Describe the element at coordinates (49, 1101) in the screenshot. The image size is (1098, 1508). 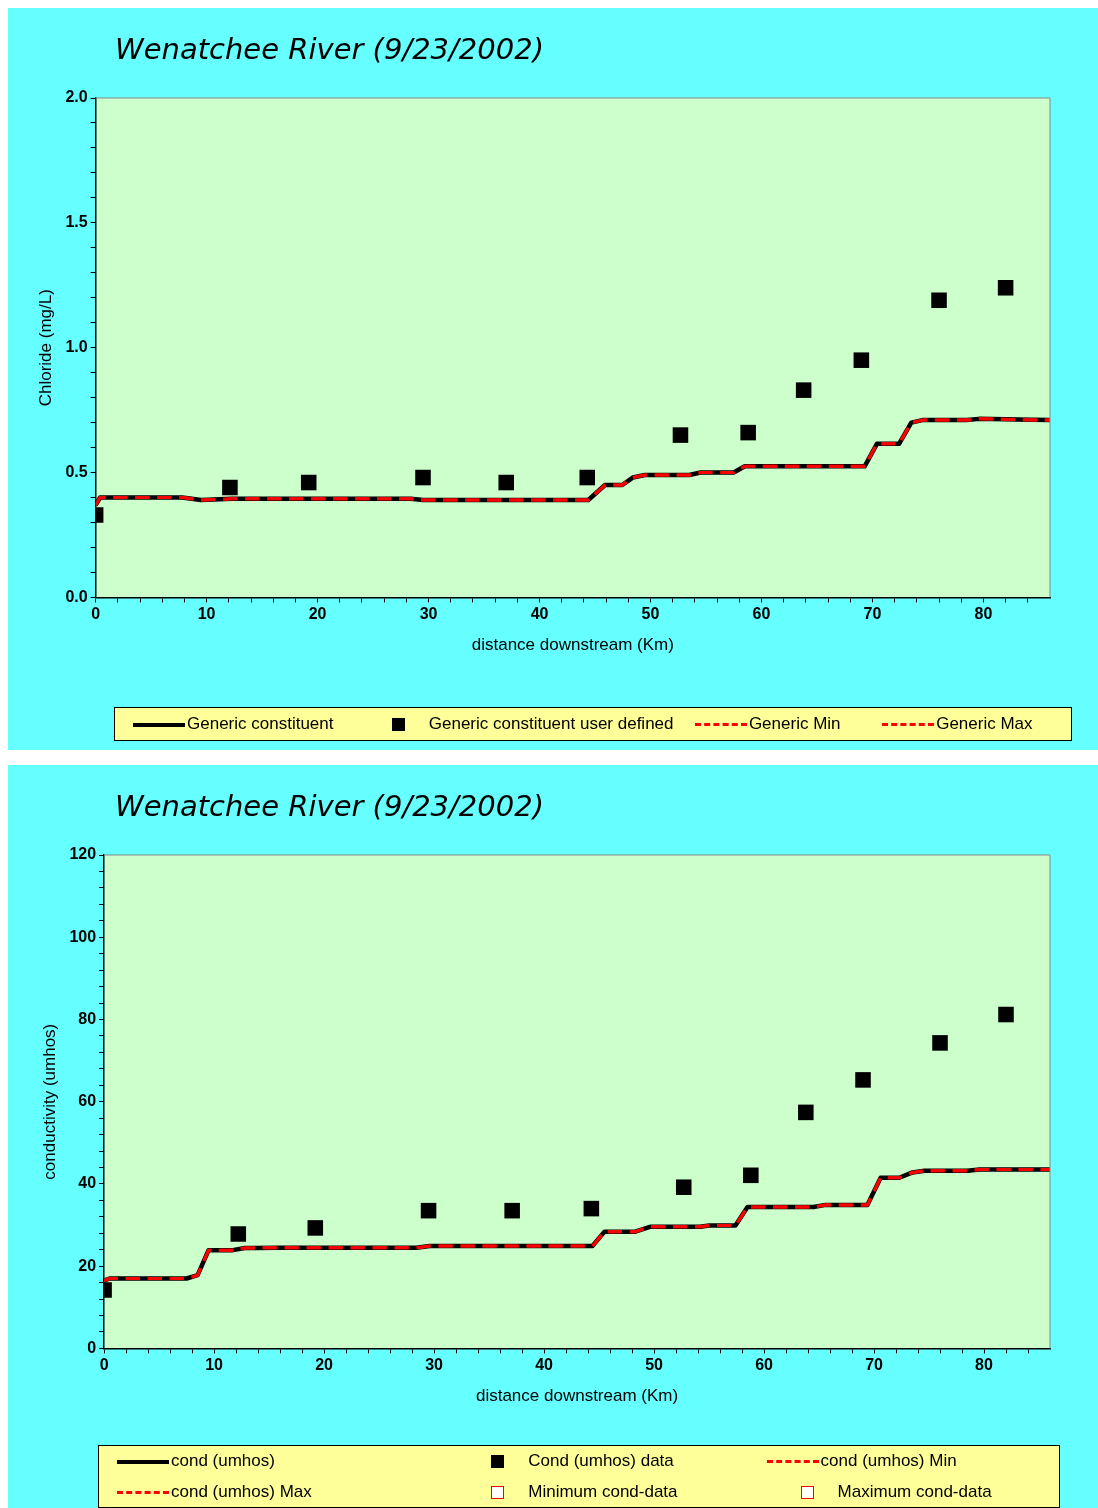
I see `y-axis-title: conductivity (umhos)` at that location.